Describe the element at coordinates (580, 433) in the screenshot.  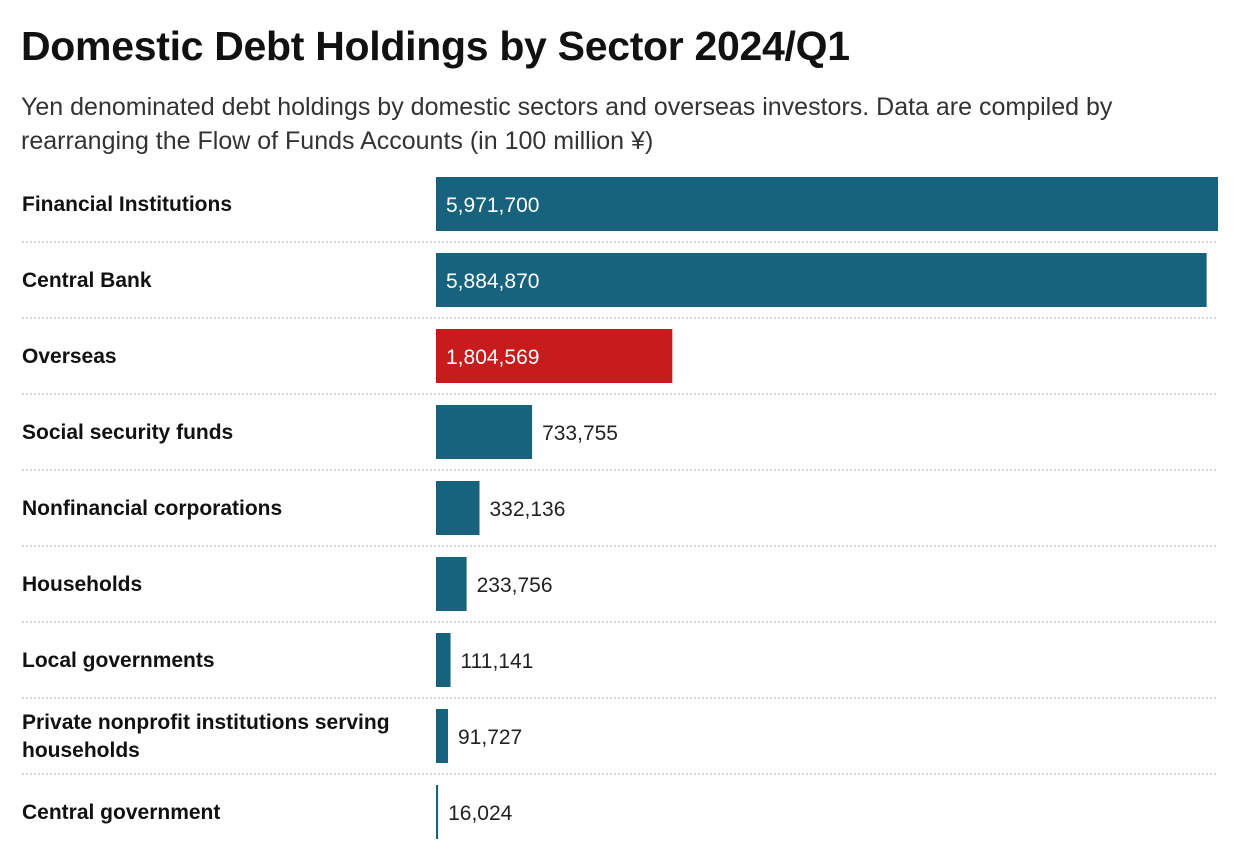
I see `value-label: 733,755` at that location.